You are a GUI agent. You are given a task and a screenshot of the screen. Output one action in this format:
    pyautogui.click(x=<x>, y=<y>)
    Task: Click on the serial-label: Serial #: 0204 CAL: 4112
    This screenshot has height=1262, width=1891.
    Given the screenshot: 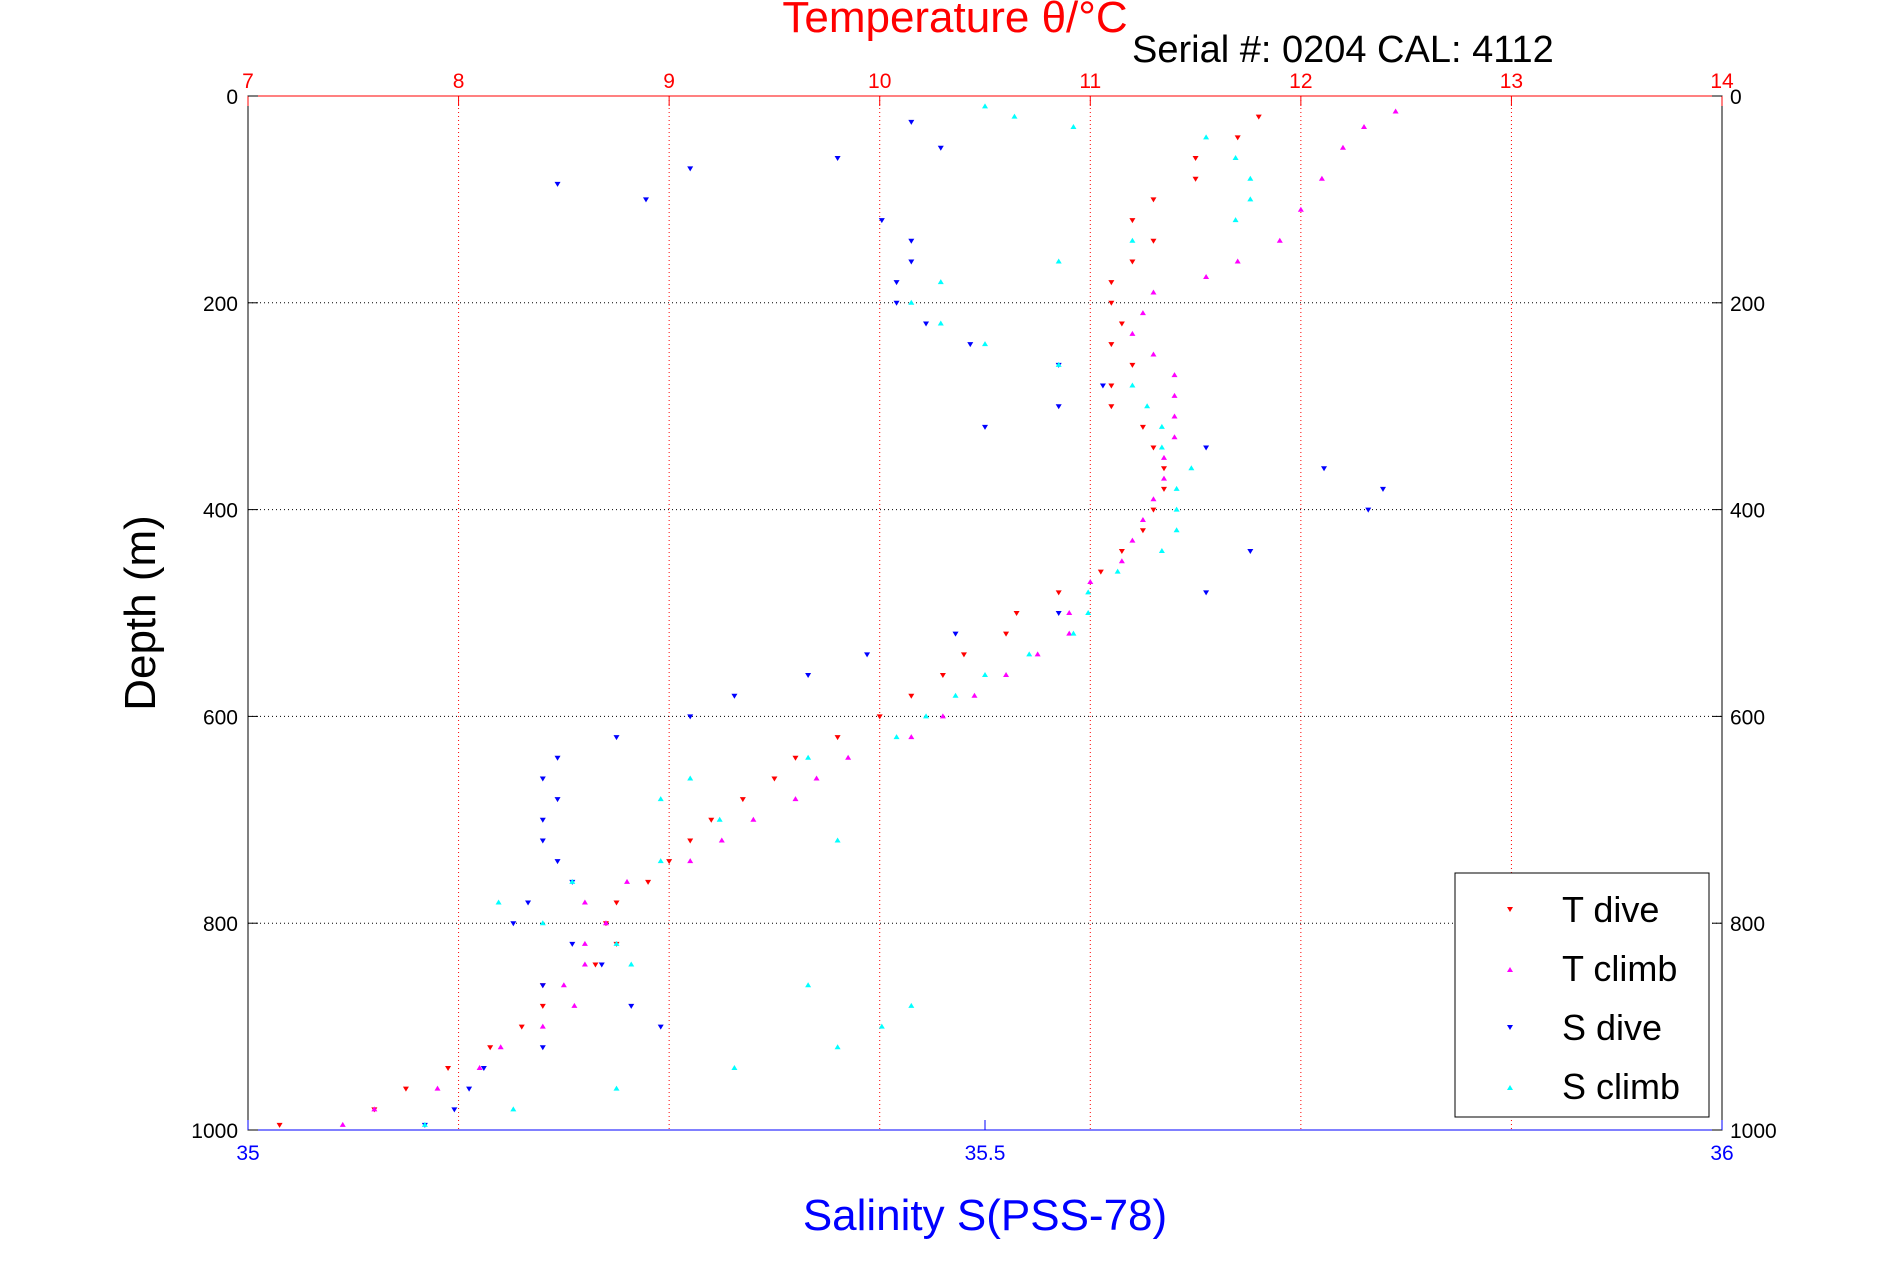 What is the action you would take?
    pyautogui.click(x=1343, y=50)
    